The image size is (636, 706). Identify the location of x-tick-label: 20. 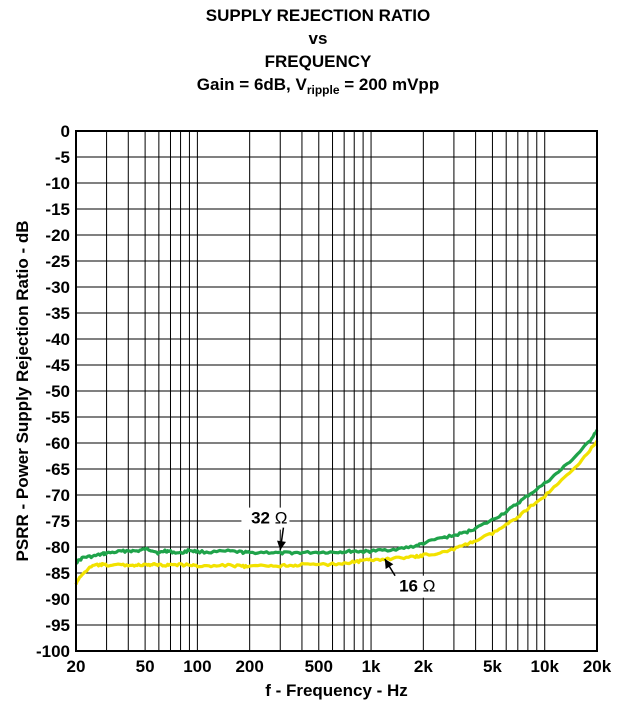
(76, 666).